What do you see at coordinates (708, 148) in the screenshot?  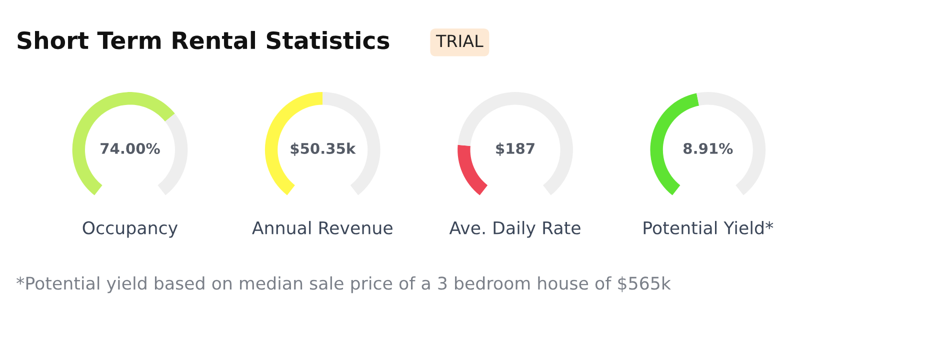 I see `text: 8.91%` at bounding box center [708, 148].